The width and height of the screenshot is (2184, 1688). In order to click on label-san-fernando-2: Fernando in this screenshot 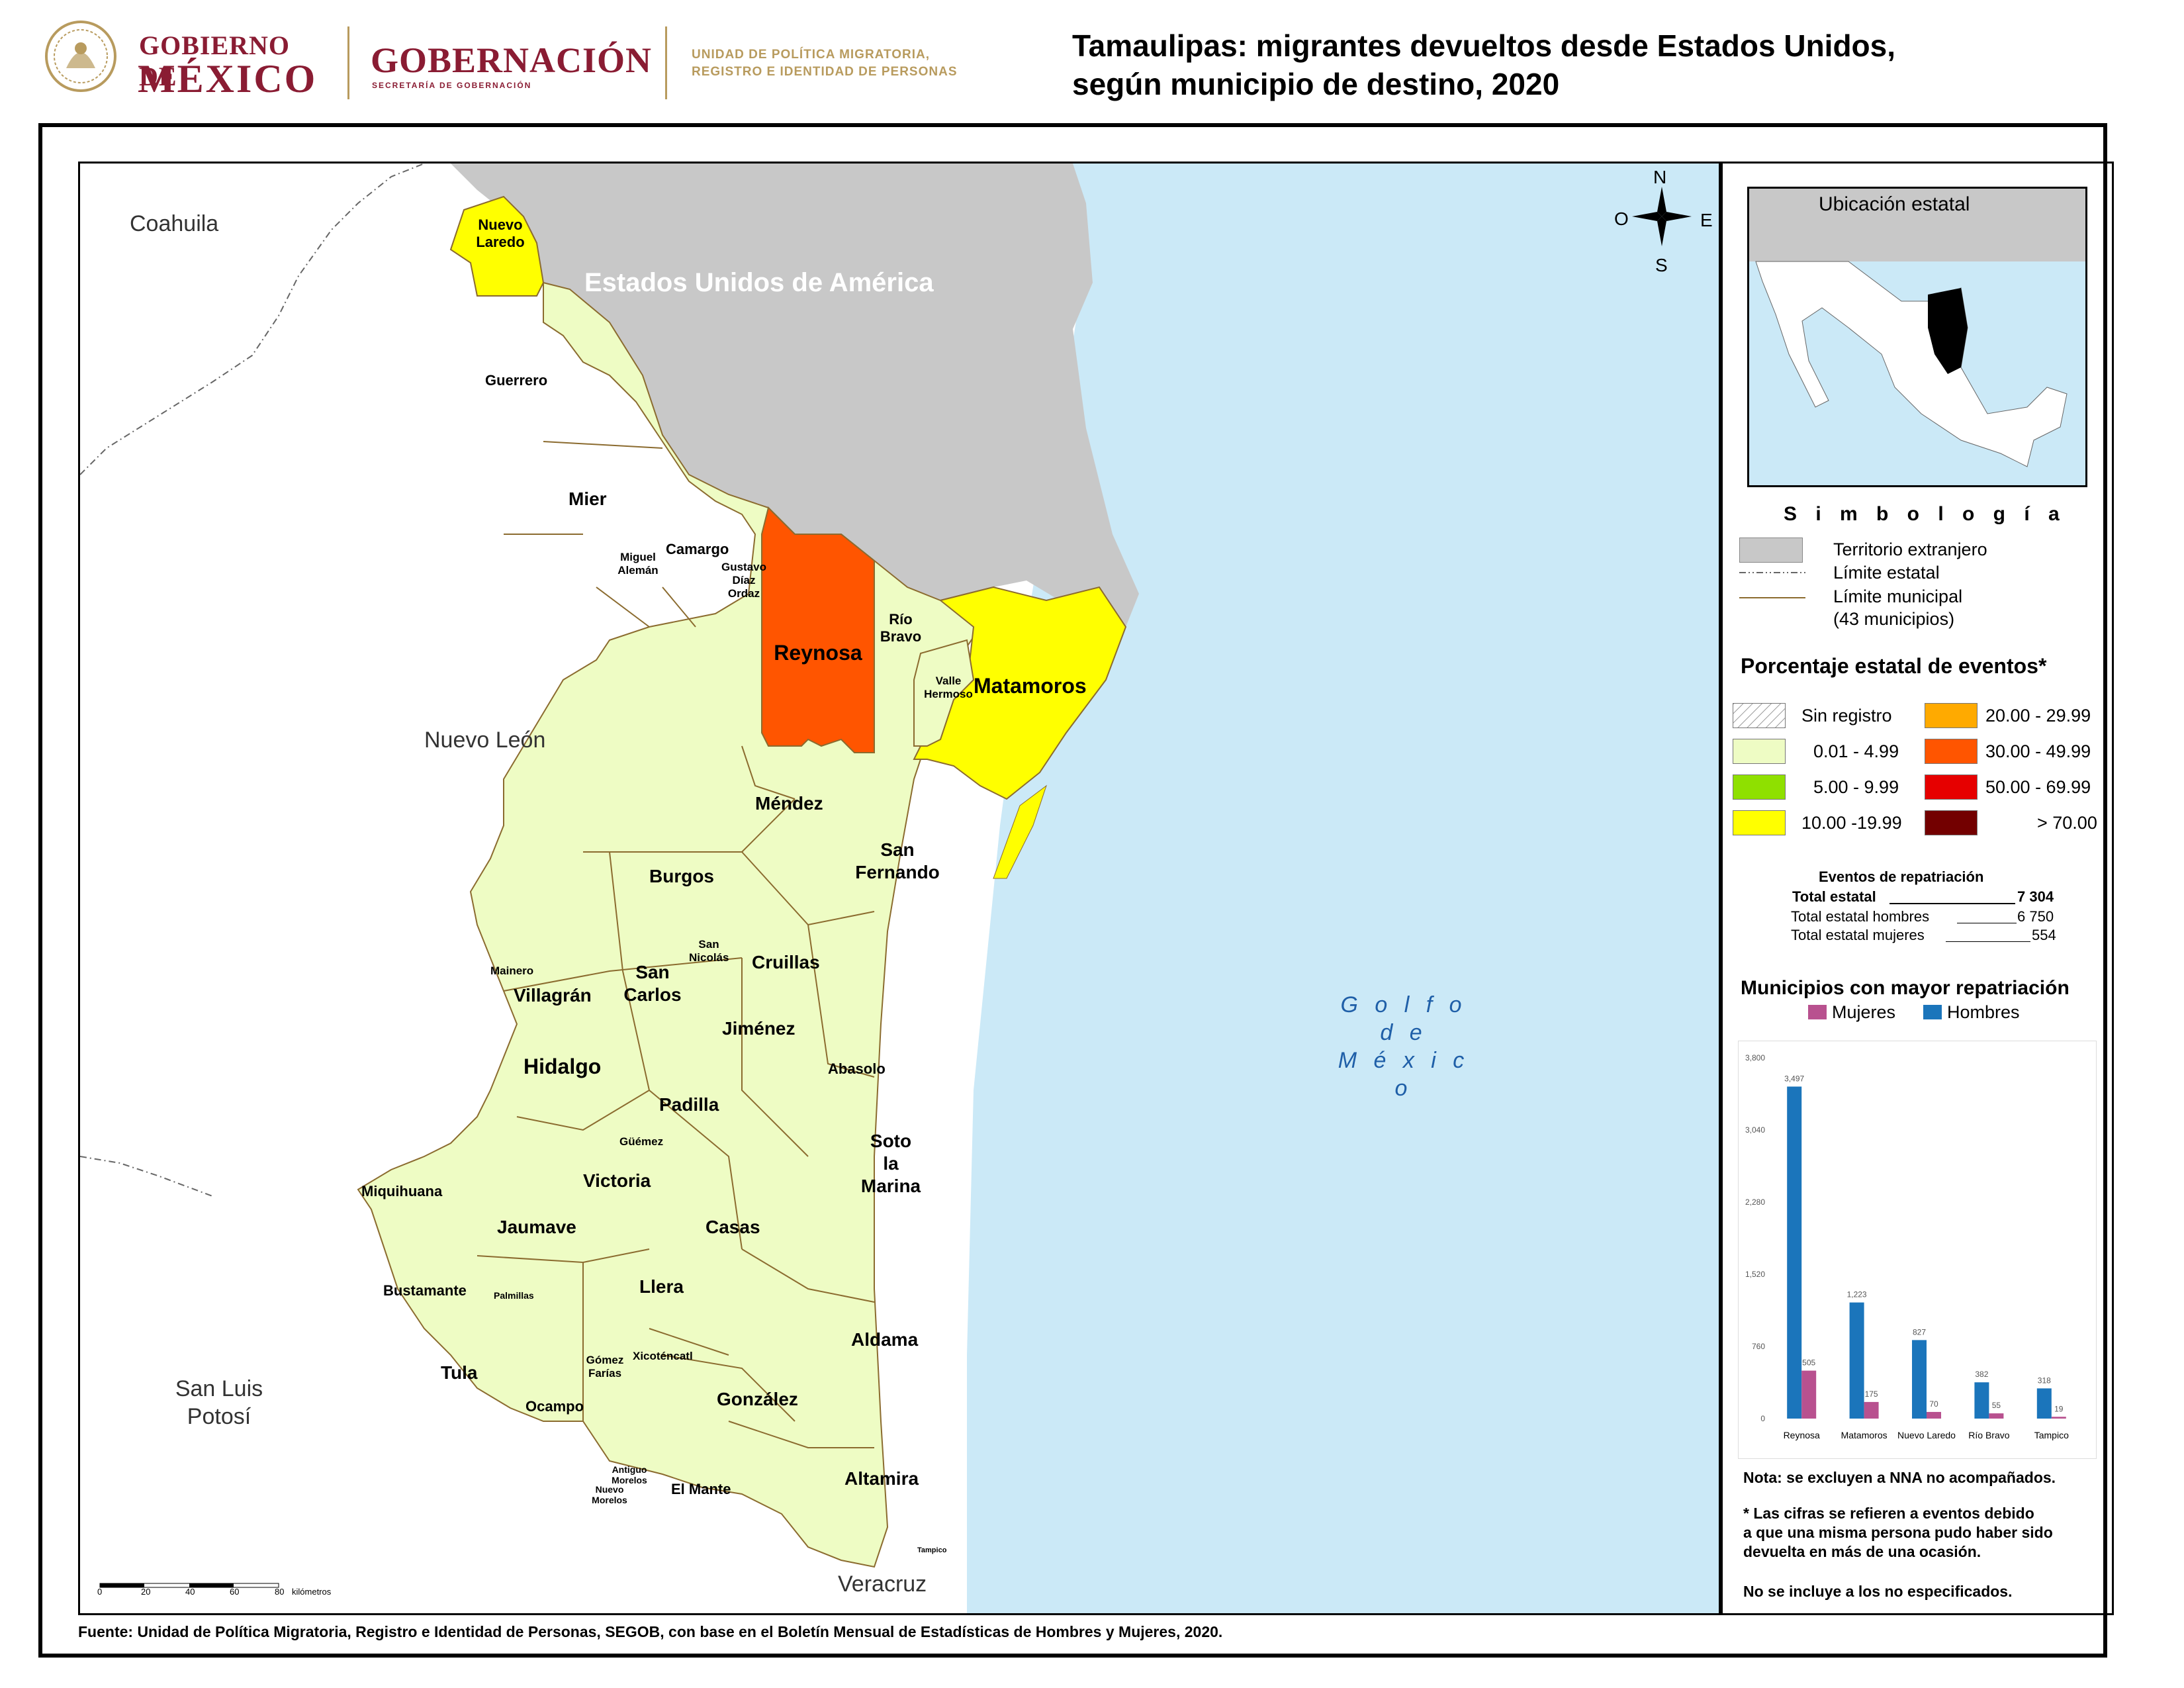, I will do `click(897, 872)`.